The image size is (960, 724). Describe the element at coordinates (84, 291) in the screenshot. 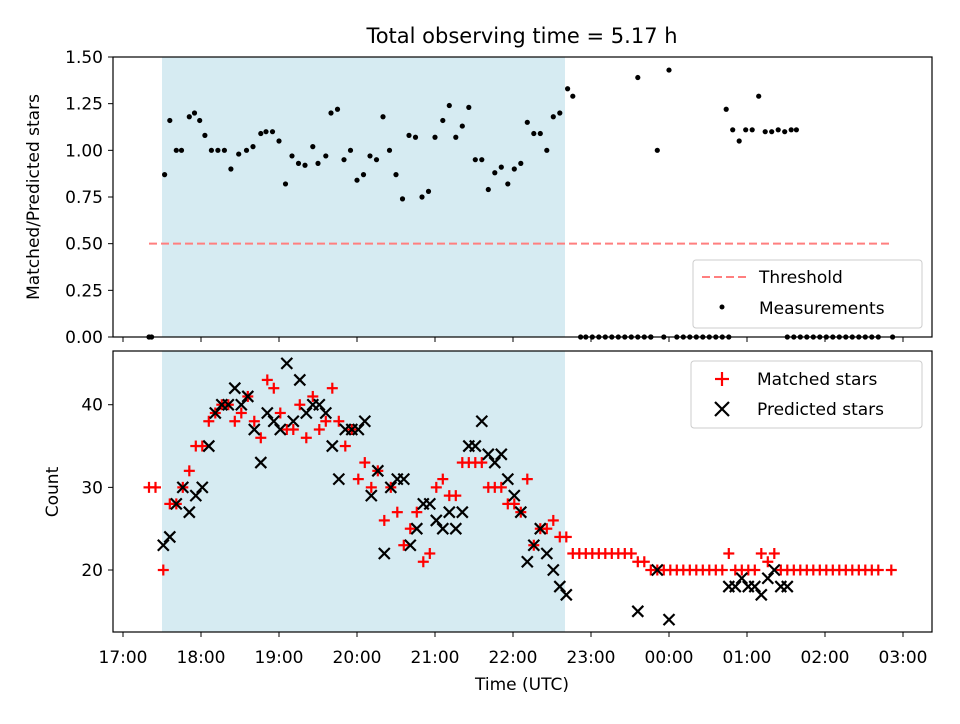

I see `top-y-tick-label: 0.25` at that location.